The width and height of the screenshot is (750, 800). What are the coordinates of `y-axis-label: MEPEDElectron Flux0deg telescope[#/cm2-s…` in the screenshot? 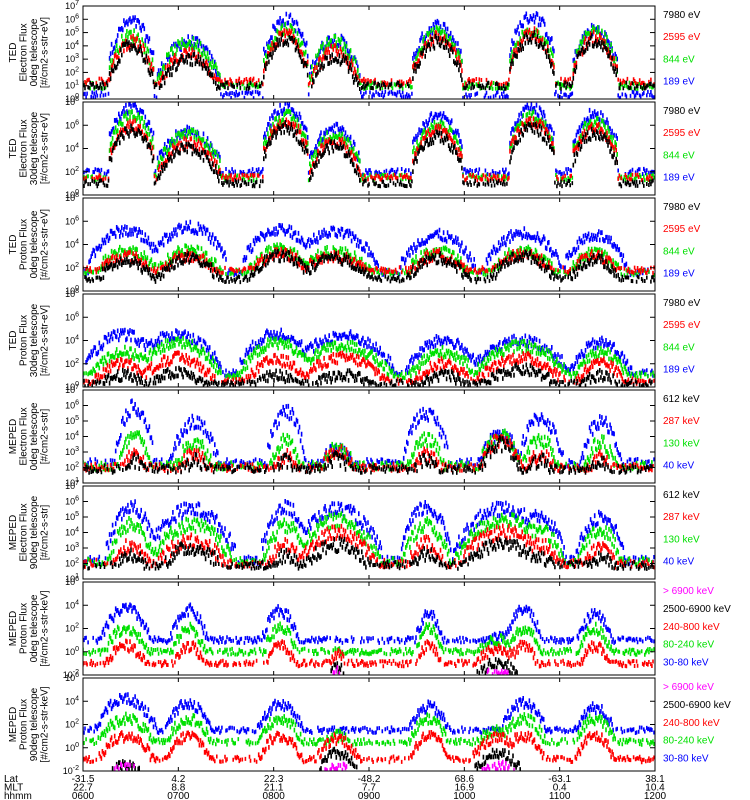 It's located at (29, 436).